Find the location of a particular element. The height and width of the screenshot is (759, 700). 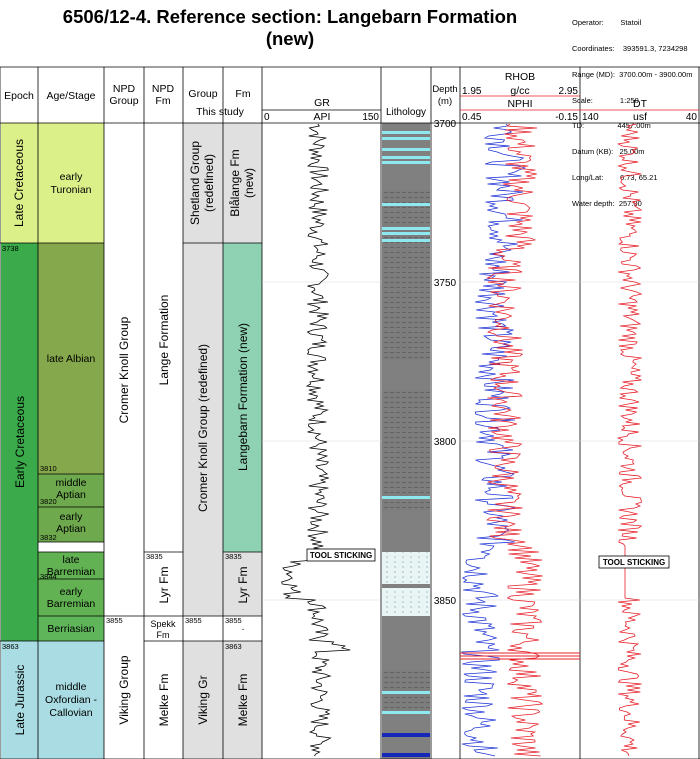

group-viking: Viking Gr is located at coordinates (203, 699).